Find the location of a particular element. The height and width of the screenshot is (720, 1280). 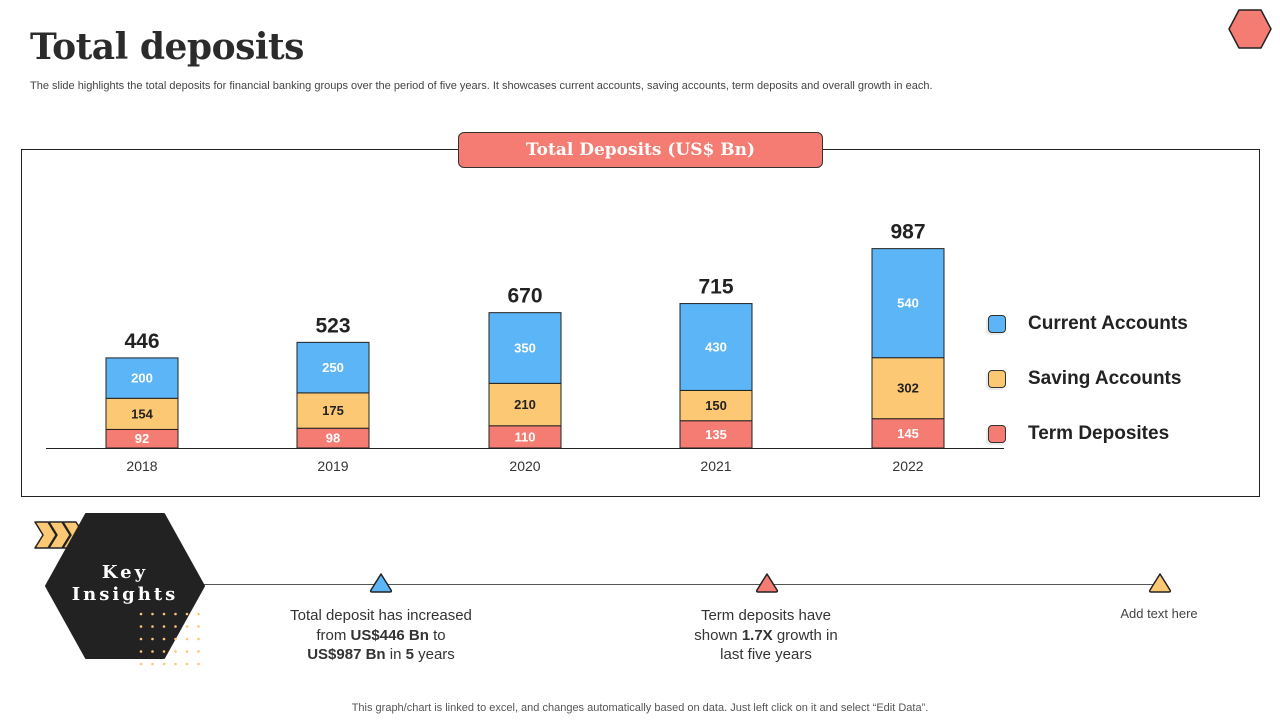

insight2-text-a: shown is located at coordinates (718, 635).